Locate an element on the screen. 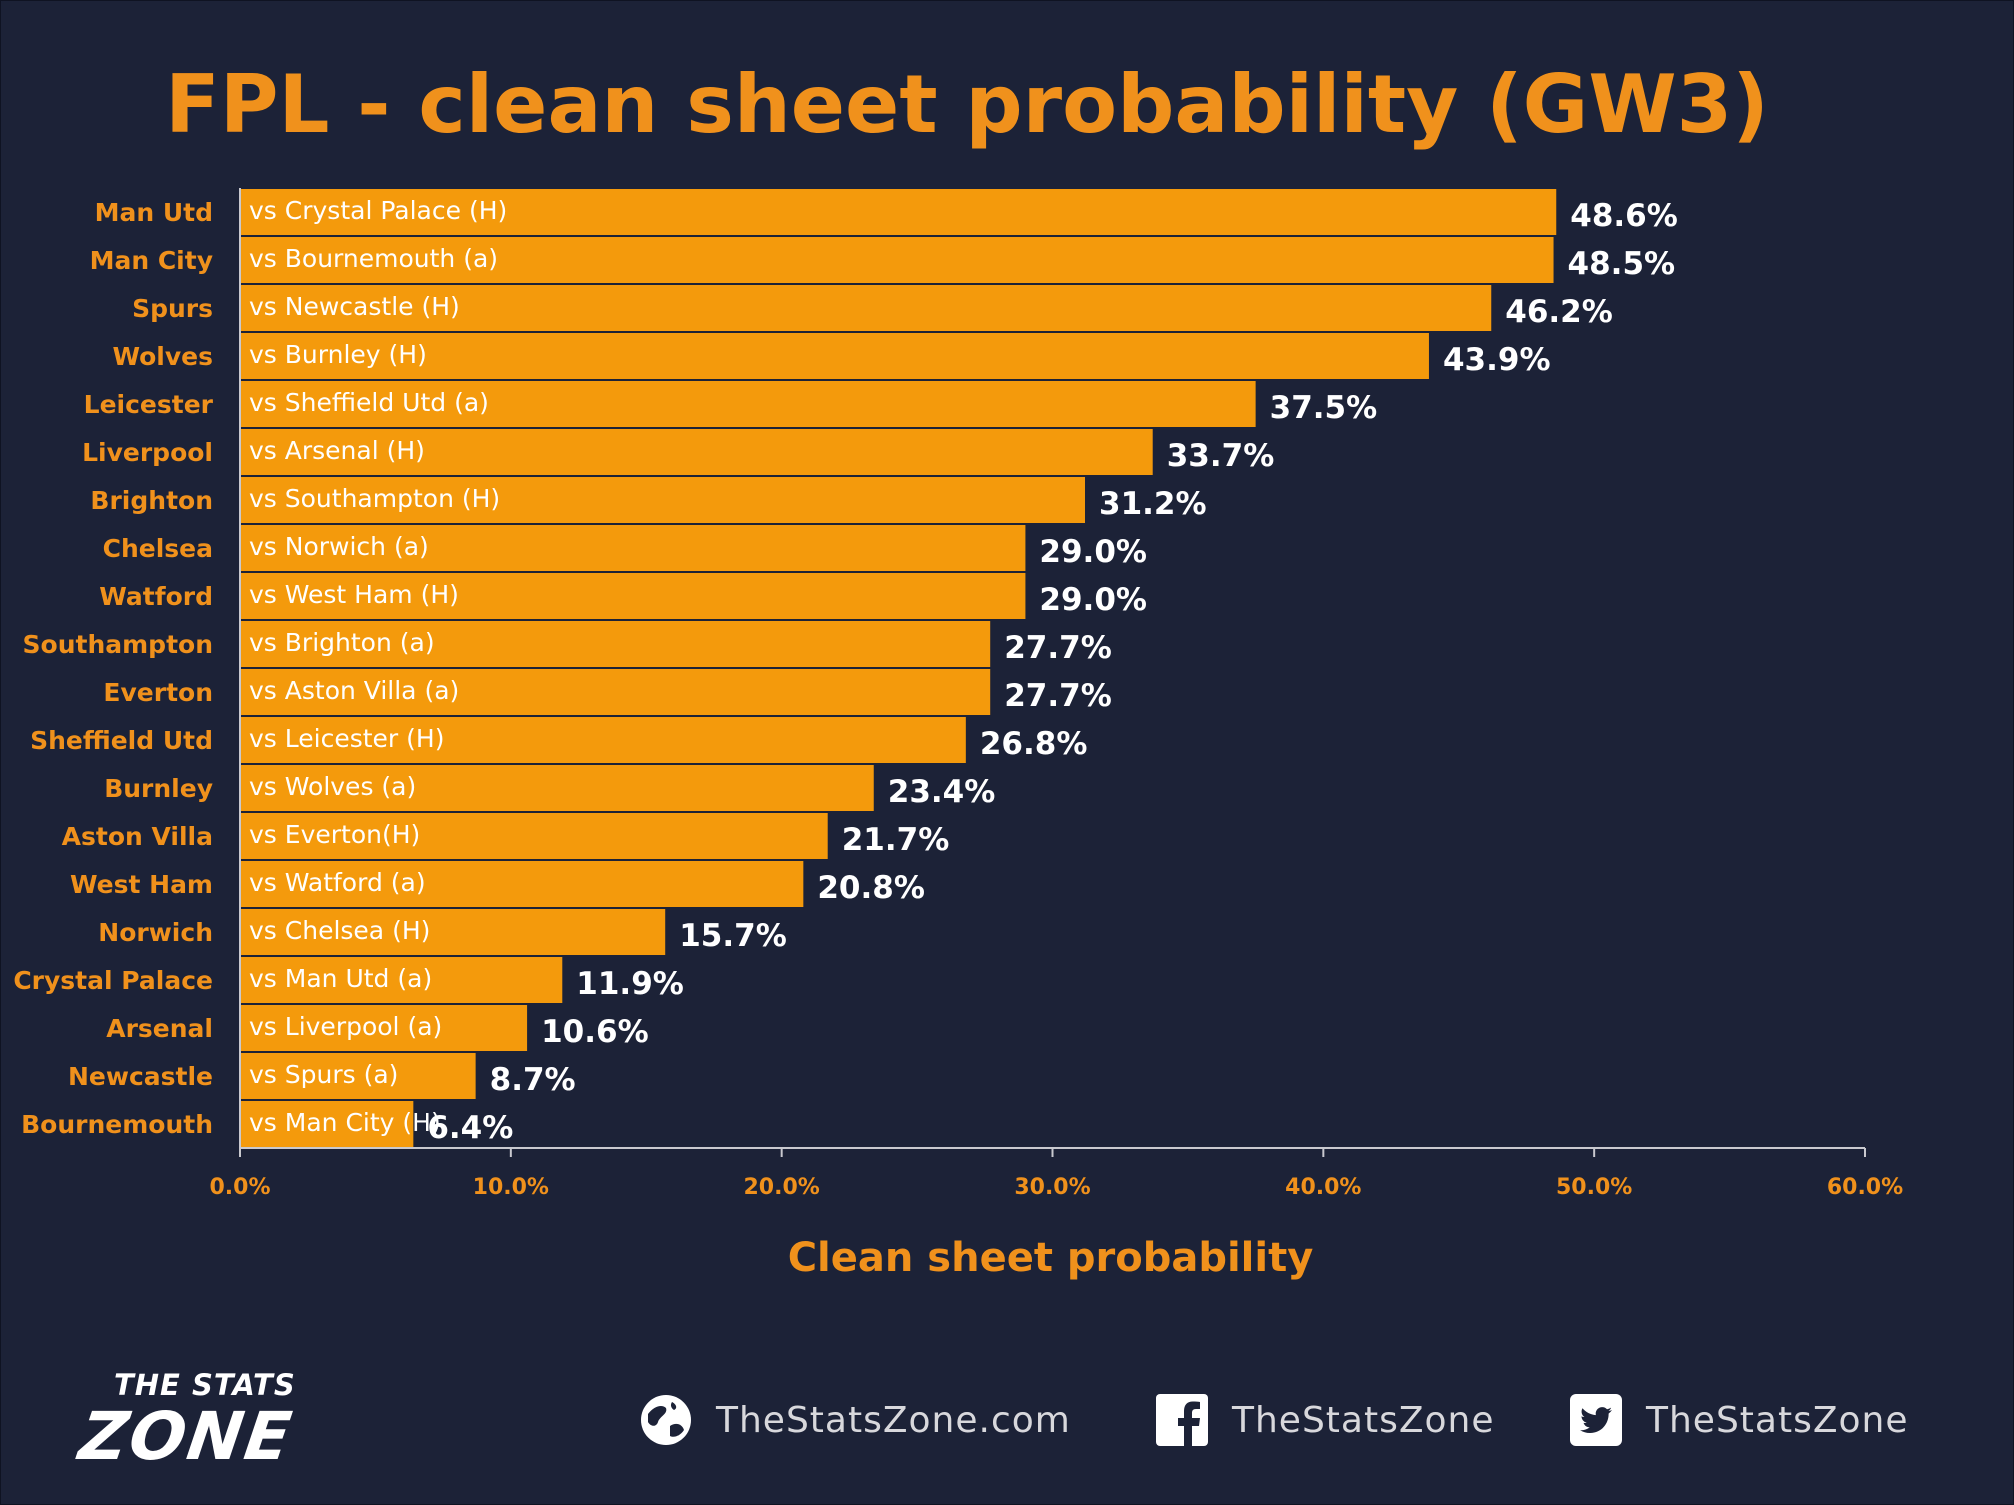 The image size is (2014, 1505). value-label: 46.2% is located at coordinates (1559, 312).